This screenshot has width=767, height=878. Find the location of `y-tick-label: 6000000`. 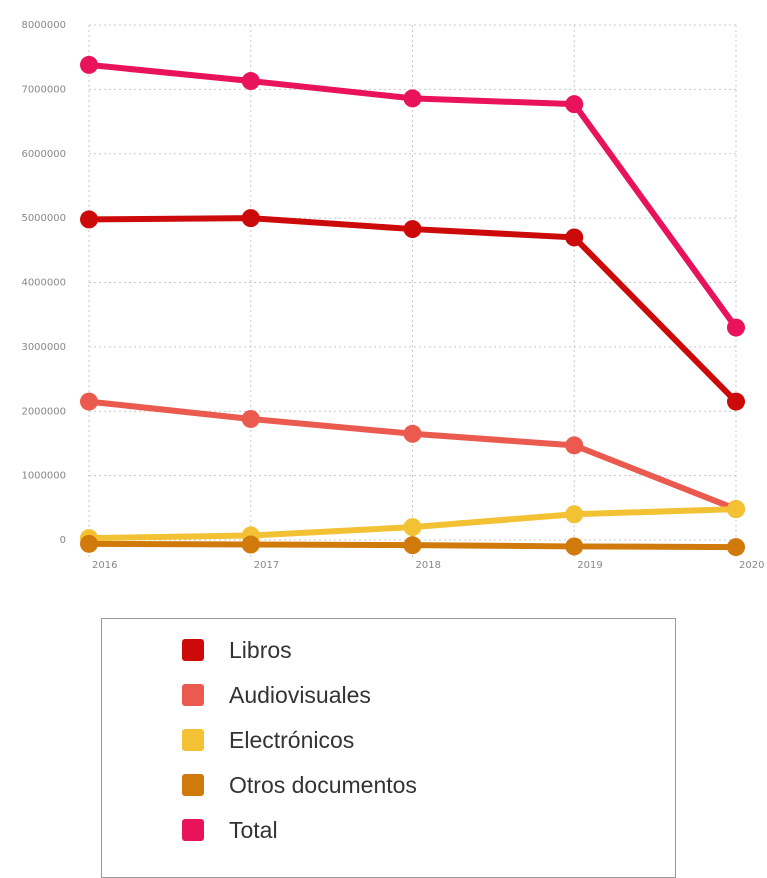

y-tick-label: 6000000 is located at coordinates (43, 154).